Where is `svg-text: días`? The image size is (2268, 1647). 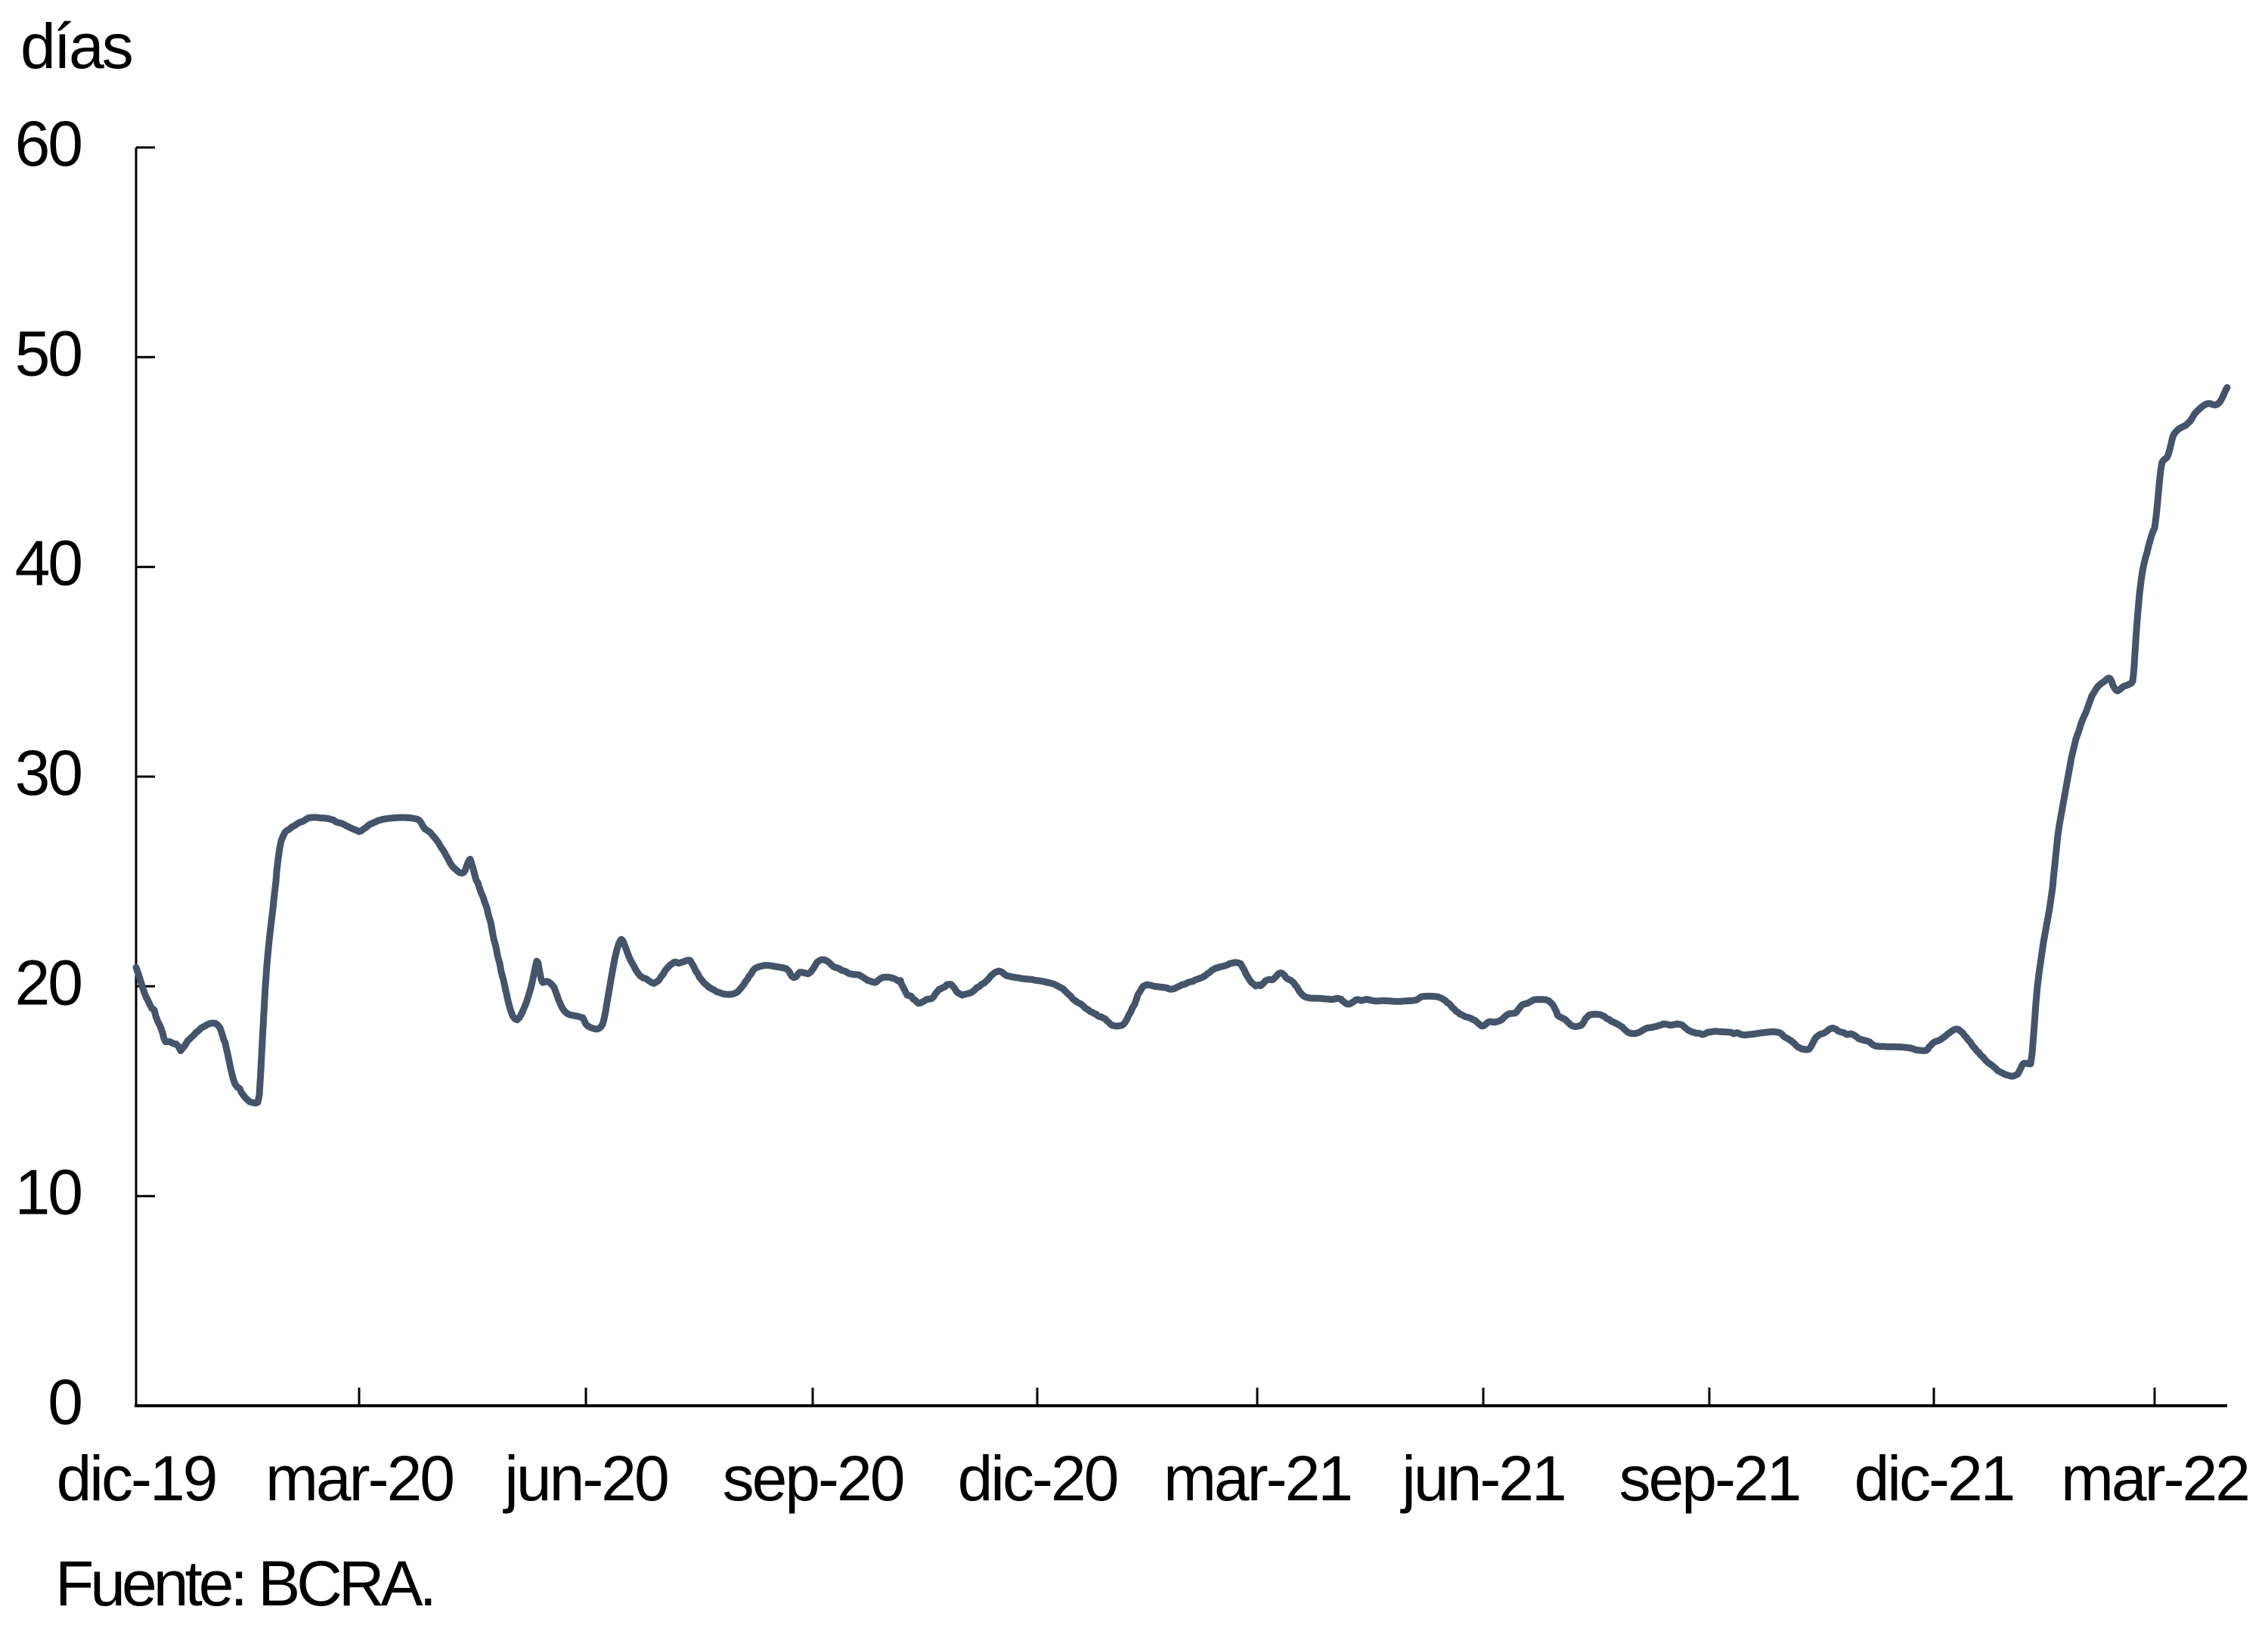
svg-text: días is located at coordinates (76, 46).